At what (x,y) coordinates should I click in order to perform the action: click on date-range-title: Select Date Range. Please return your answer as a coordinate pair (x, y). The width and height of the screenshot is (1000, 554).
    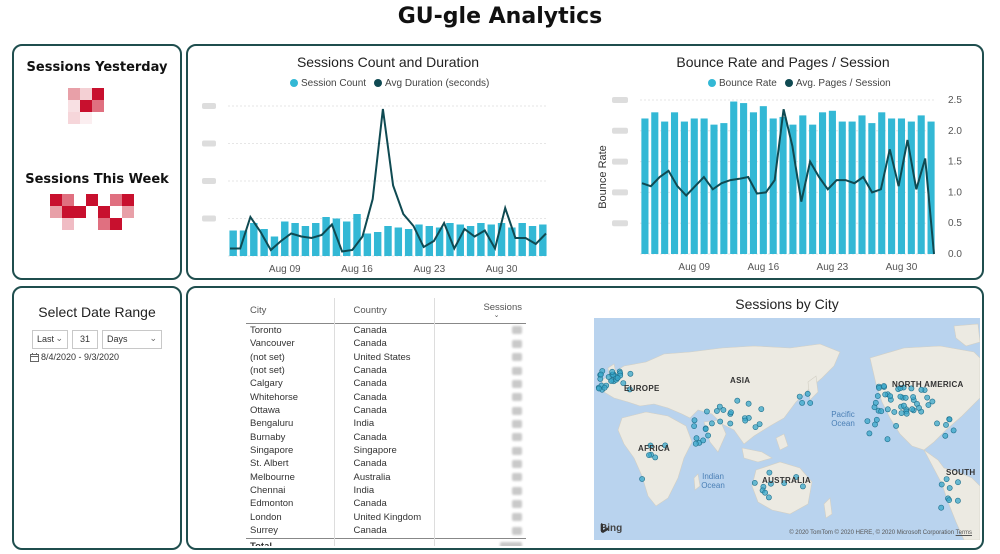
    Looking at the image, I should click on (97, 312).